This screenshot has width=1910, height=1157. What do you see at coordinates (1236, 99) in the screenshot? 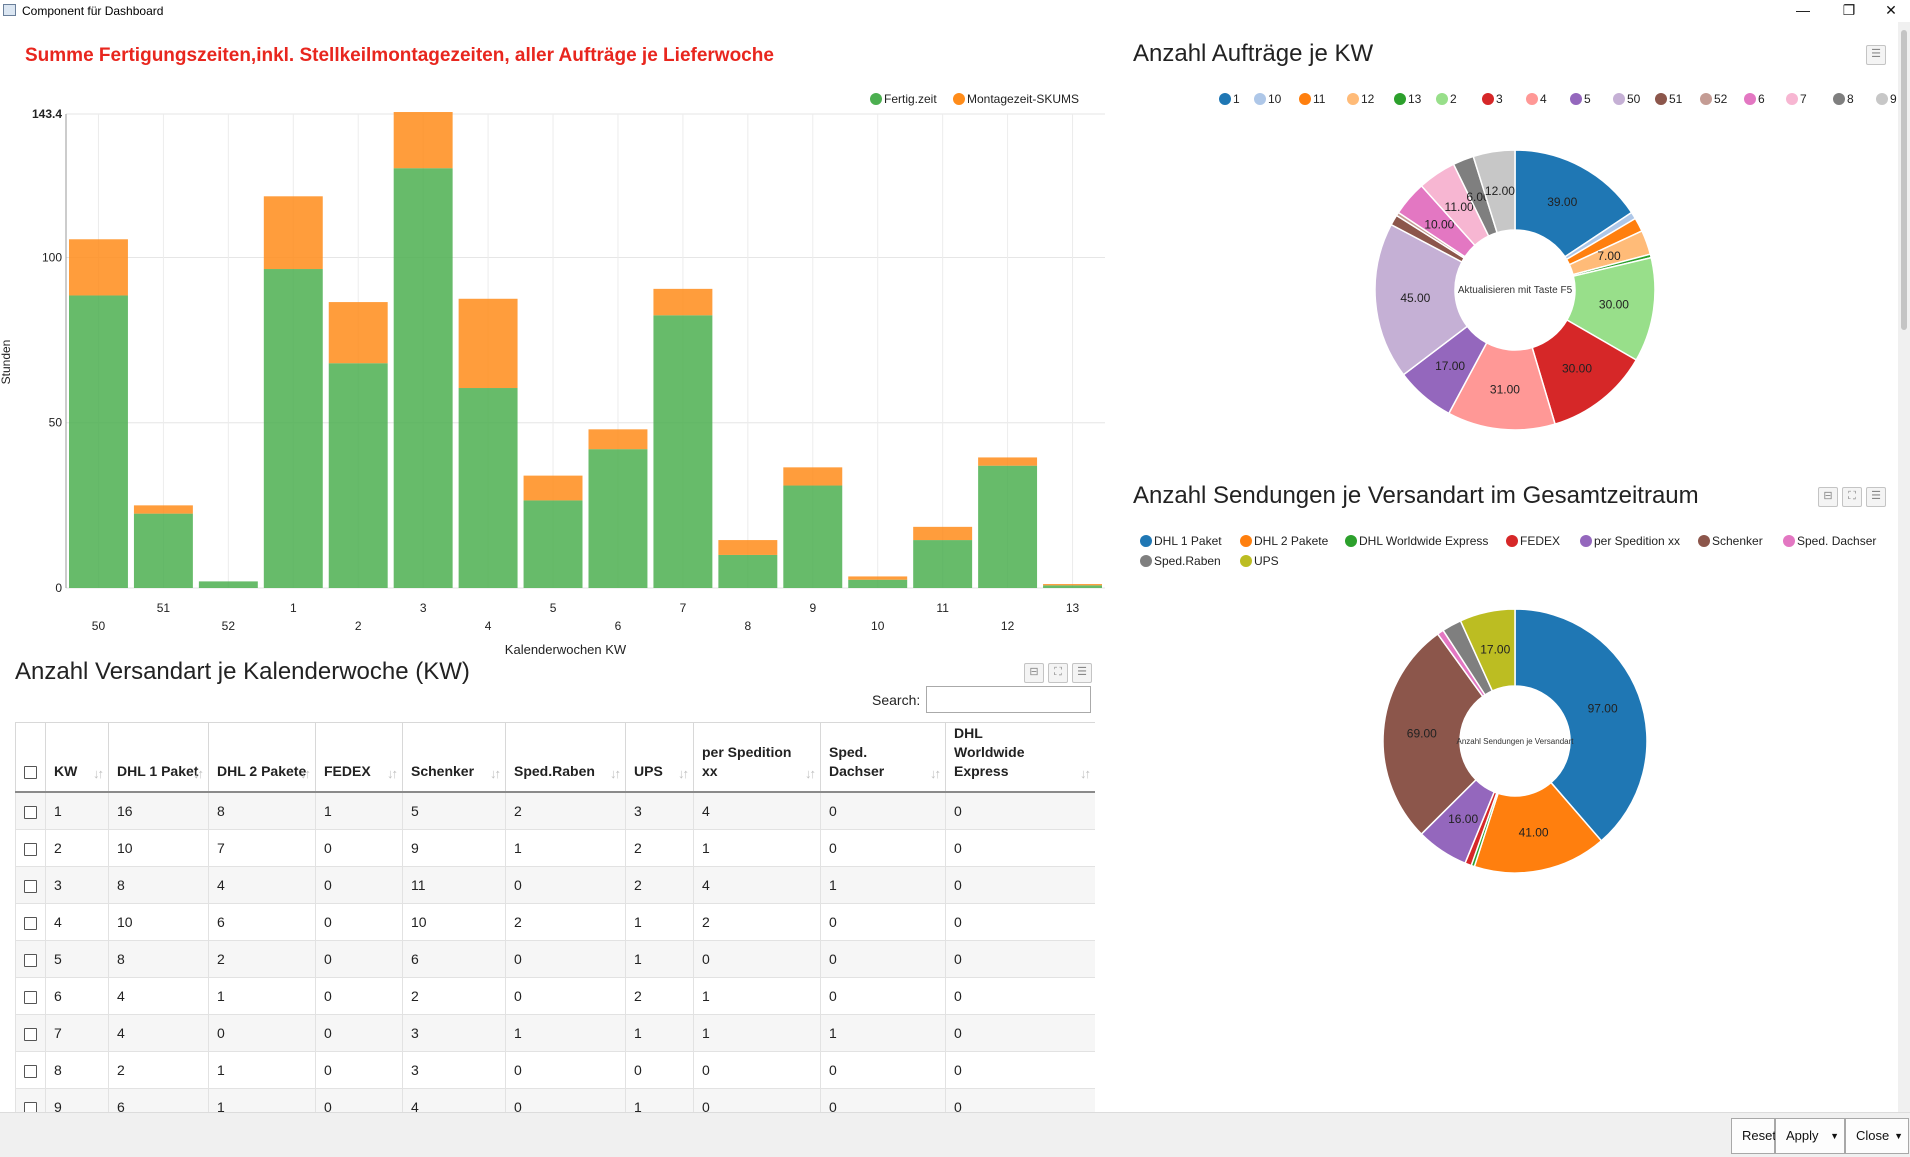
I see `legend-label: 1` at bounding box center [1236, 99].